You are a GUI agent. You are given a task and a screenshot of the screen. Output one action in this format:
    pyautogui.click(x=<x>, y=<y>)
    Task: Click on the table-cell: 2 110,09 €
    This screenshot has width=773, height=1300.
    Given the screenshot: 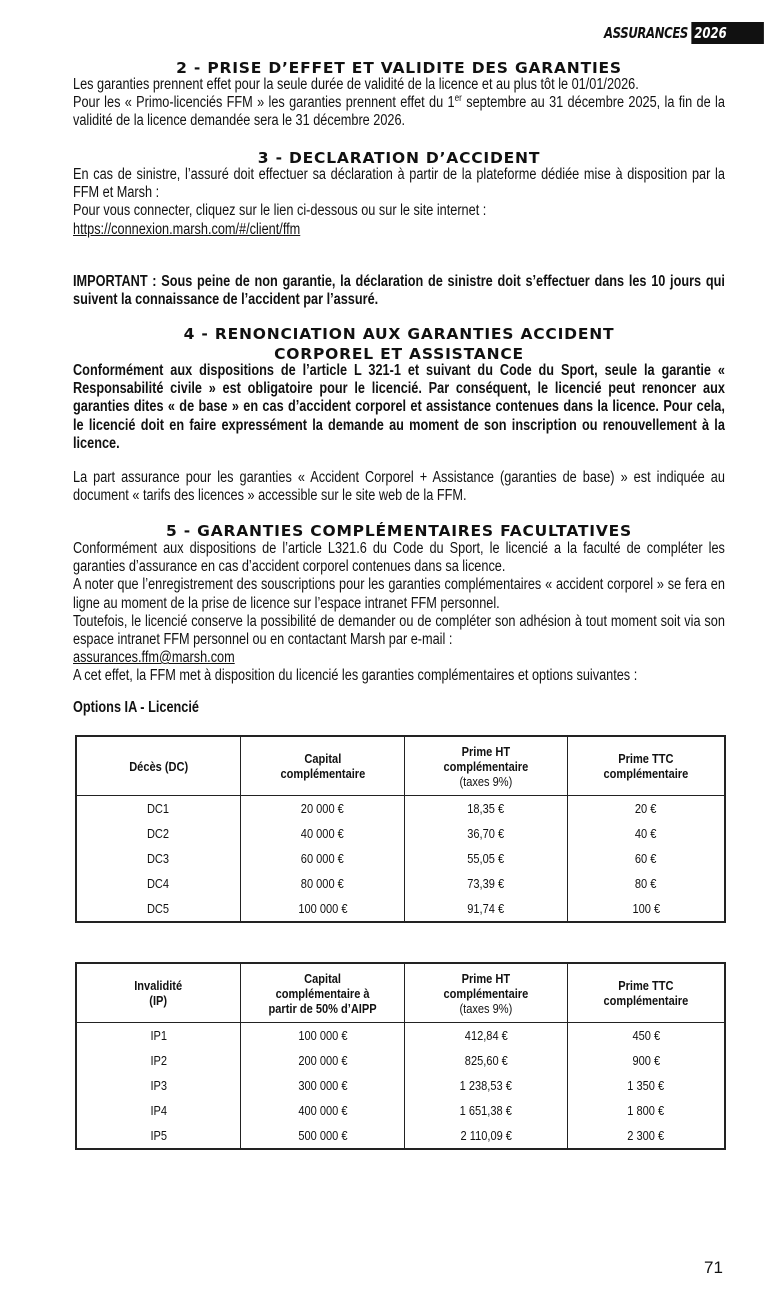 What is the action you would take?
    pyautogui.click(x=486, y=1136)
    